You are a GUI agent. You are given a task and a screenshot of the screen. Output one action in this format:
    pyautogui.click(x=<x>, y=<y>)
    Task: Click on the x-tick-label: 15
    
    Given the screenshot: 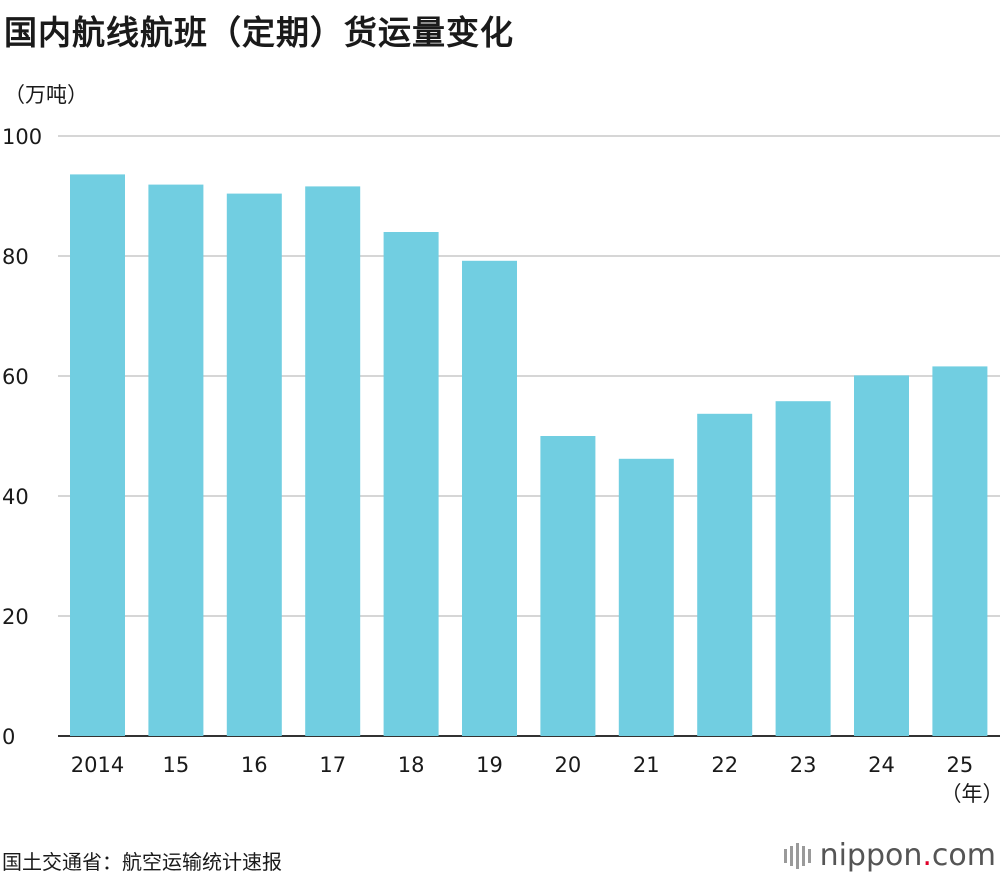 What is the action you would take?
    pyautogui.click(x=176, y=765)
    